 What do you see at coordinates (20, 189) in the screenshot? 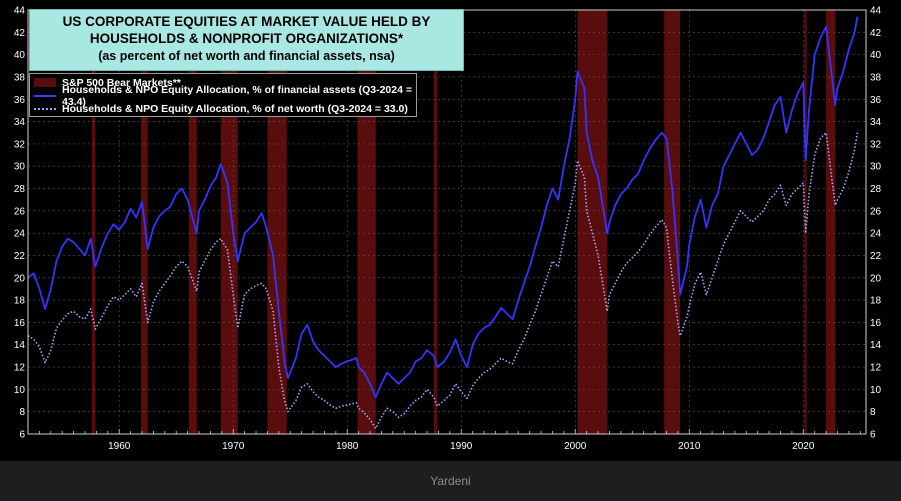
I see `y-tick-label-left: 28` at bounding box center [20, 189].